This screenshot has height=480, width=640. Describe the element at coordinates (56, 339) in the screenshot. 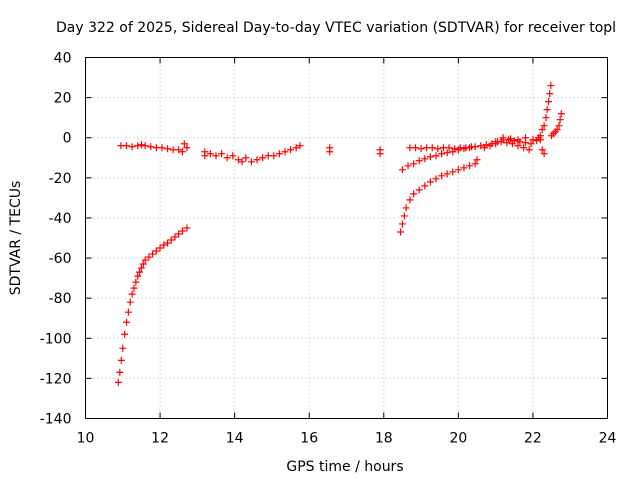

I see `y-tick-label: -100` at that location.